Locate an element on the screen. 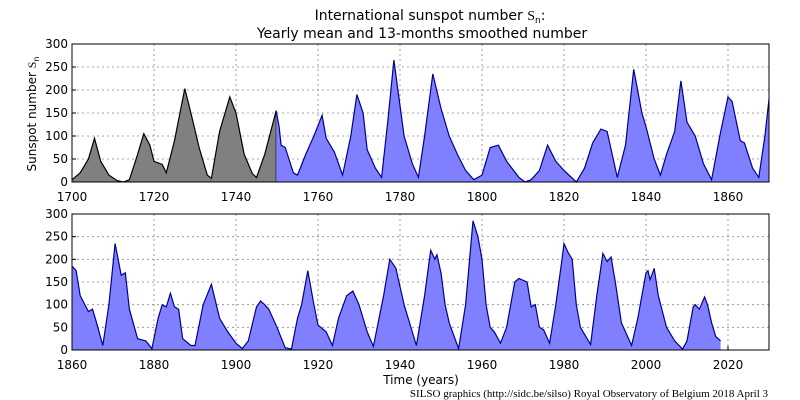 This screenshot has height=400, width=800. x-tick-label: 1740 is located at coordinates (236, 197).